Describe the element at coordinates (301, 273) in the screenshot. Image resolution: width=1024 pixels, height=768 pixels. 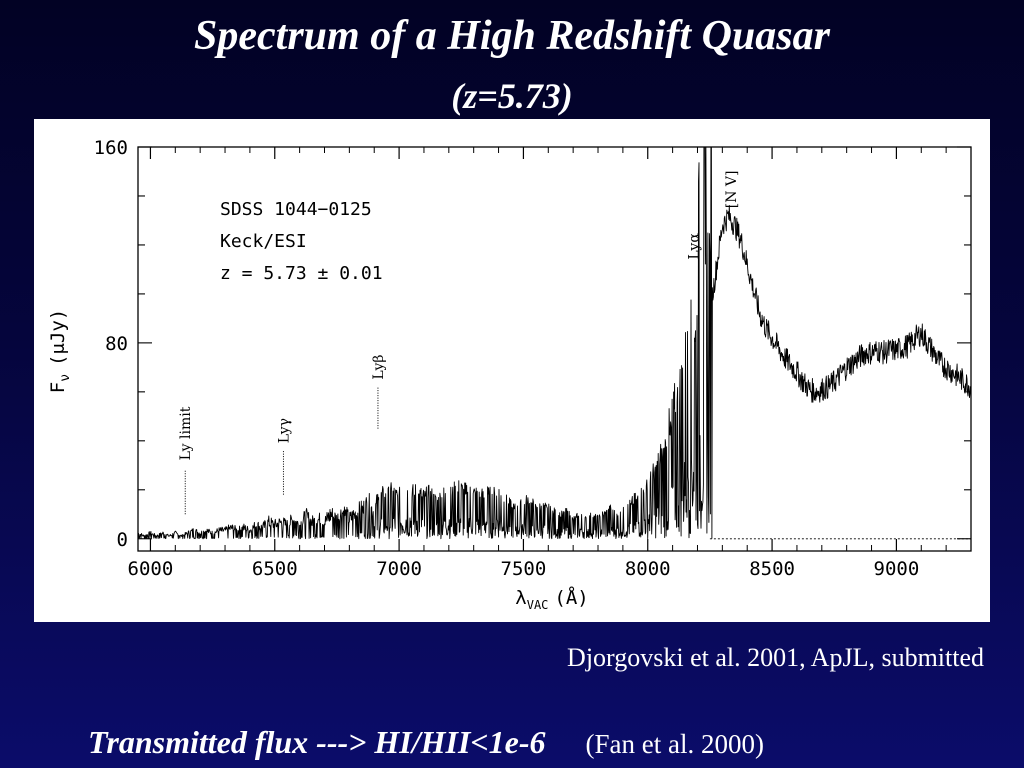
I see `annotation-redshift: z = 5.73 ± 0.01` at that location.